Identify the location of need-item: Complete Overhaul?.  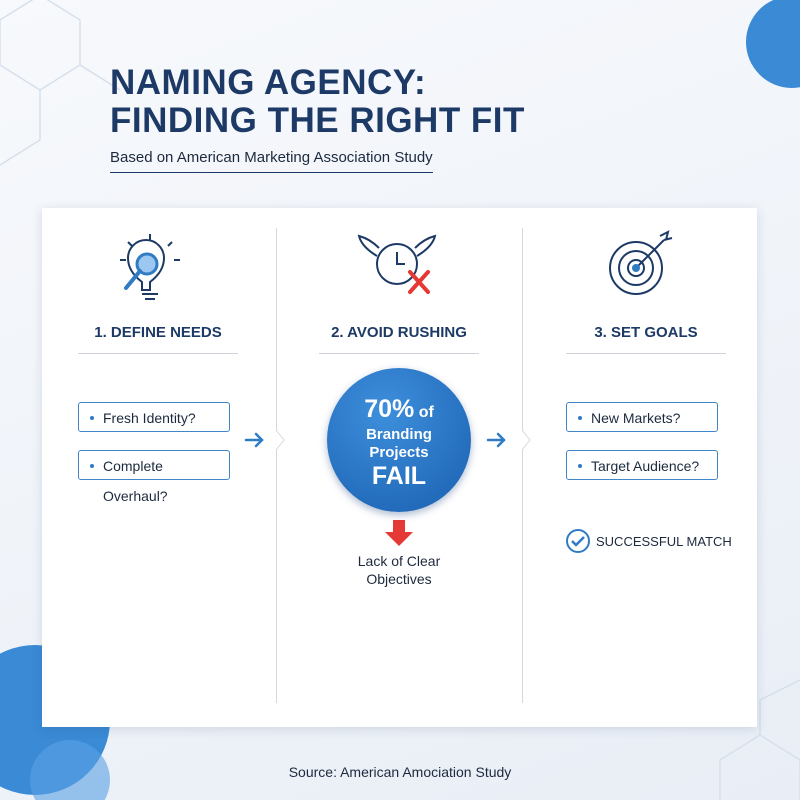
(154, 477).